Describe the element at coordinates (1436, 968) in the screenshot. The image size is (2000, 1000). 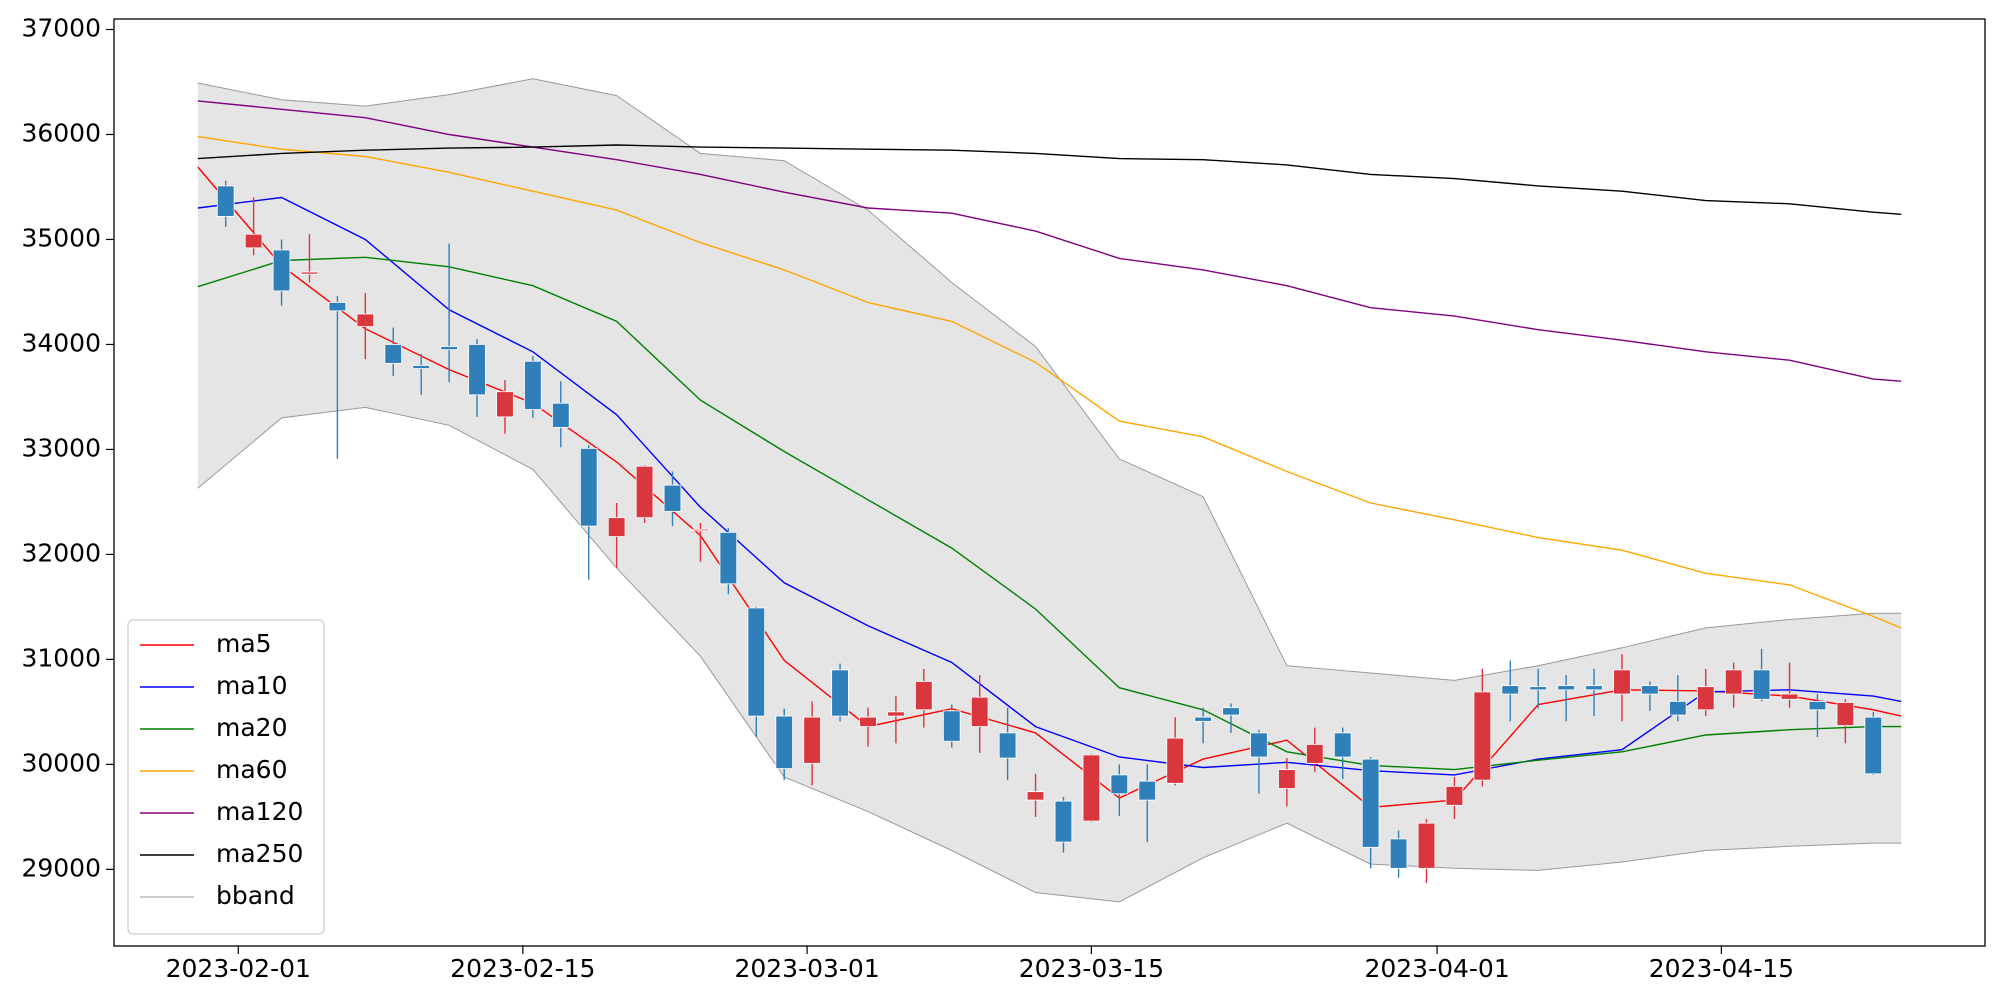
I see `x-tick-label: 2023-04-01` at that location.